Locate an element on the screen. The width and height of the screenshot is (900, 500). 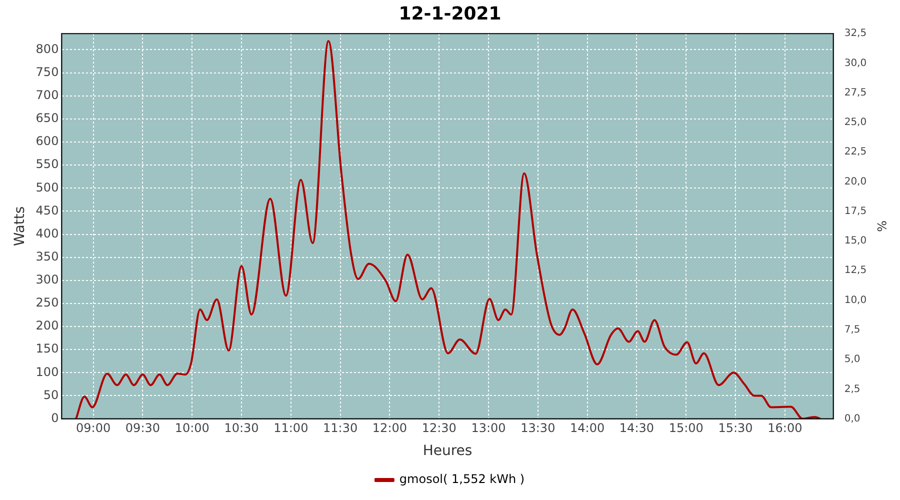
y-tick-label: 250 is located at coordinates (47, 303).